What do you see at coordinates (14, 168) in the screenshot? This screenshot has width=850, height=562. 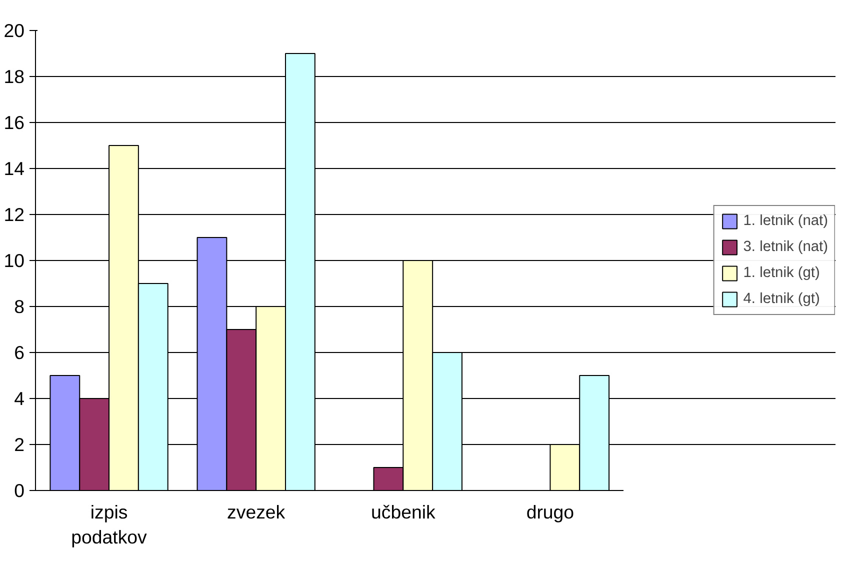 I see `y-tick-label: 14` at bounding box center [14, 168].